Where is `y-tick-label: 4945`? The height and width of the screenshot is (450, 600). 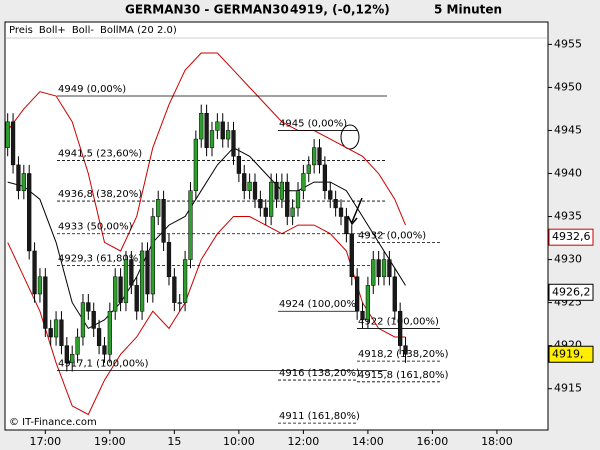
y-tick-label: 4945 is located at coordinates (568, 129).